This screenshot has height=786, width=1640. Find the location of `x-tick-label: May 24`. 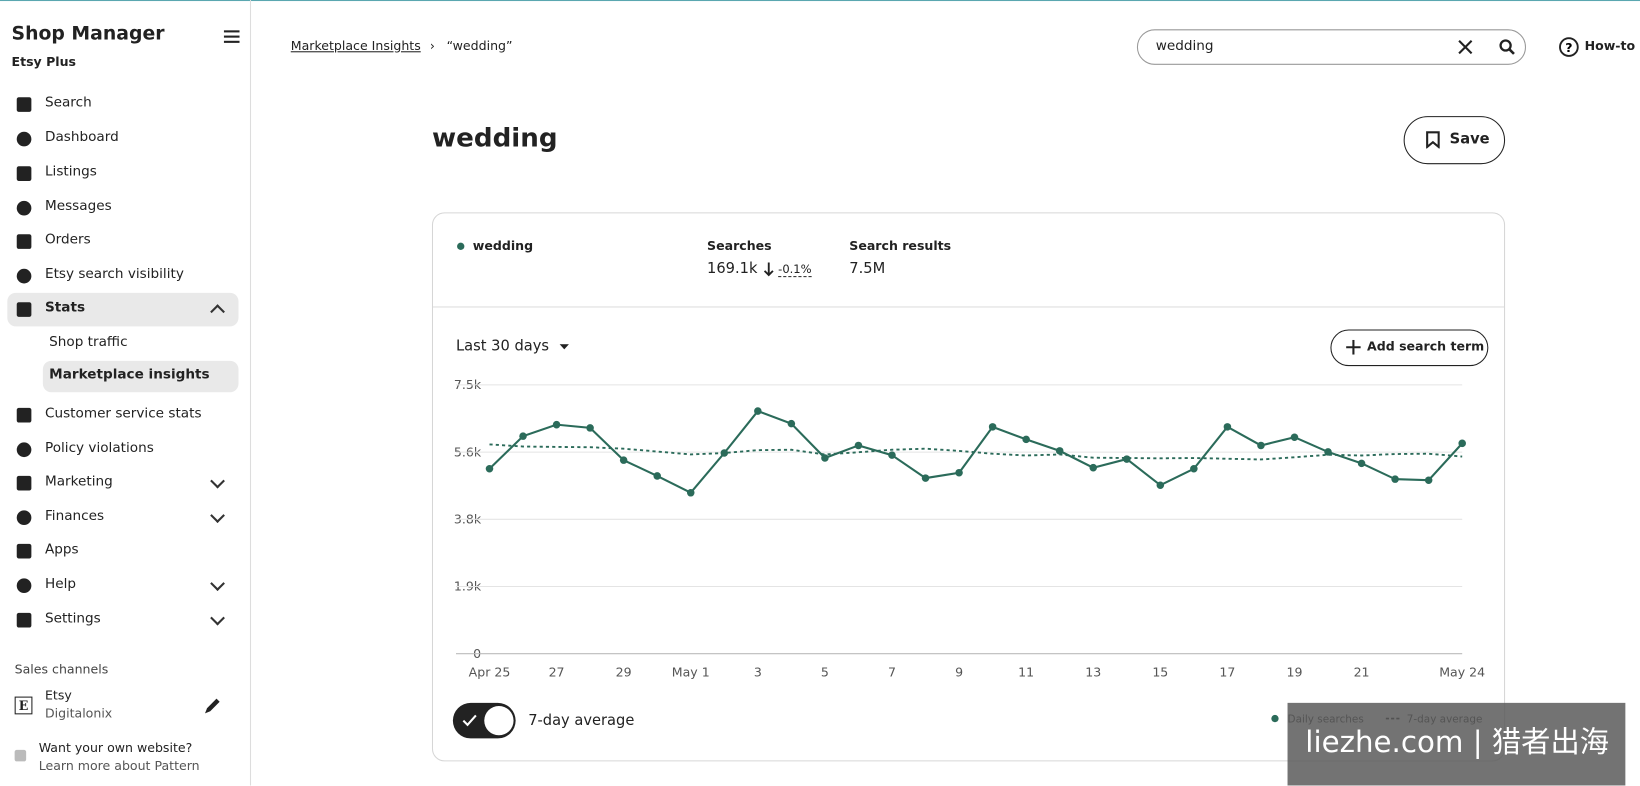

x-tick-label: May 24 is located at coordinates (1462, 672).